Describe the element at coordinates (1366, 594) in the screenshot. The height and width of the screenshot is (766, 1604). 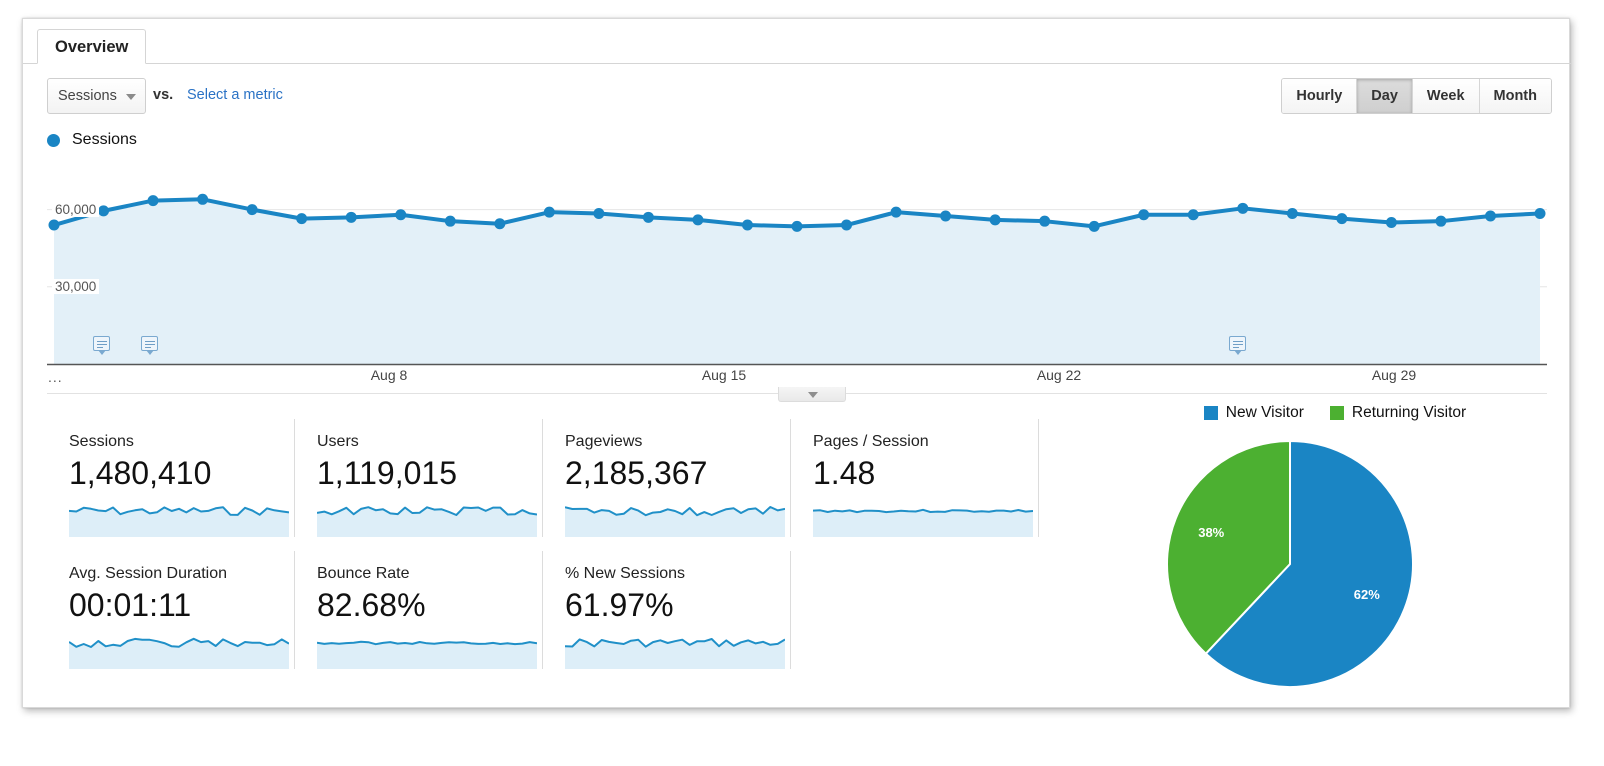
I see `pie-slice-label-new-visitor: 62%` at that location.